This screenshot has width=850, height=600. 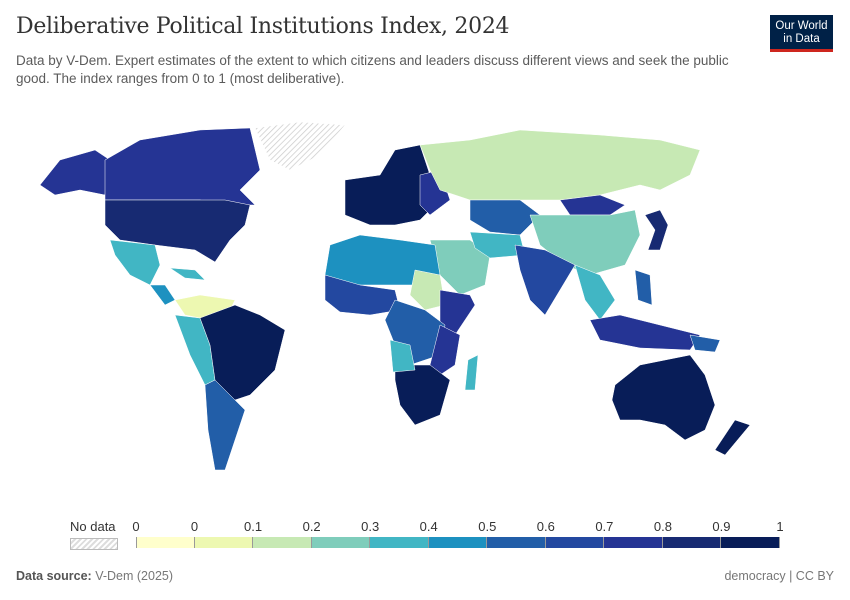 I want to click on legend-no-data-label: No data, so click(x=93, y=526).